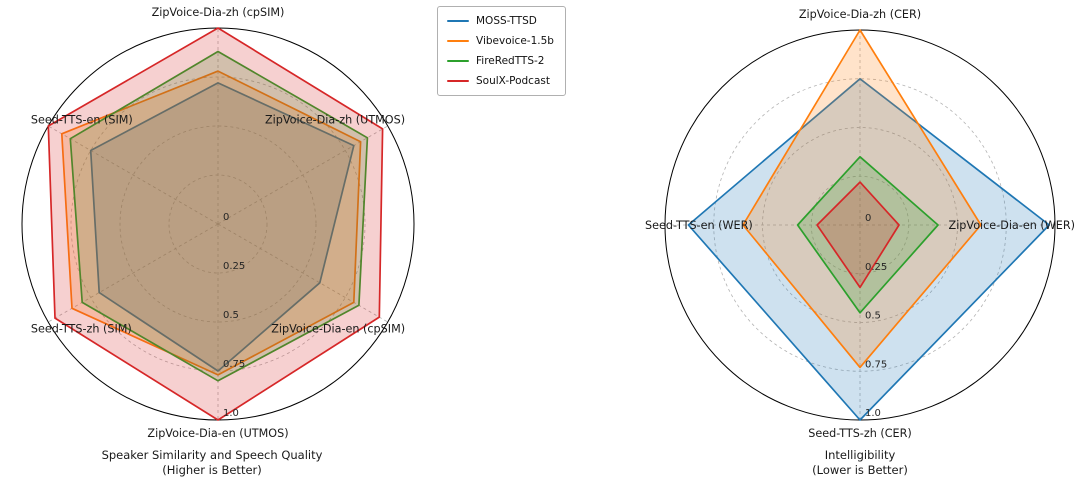 The image size is (1080, 494). I want to click on legend-item: FireRedTTS-2, so click(500, 61).